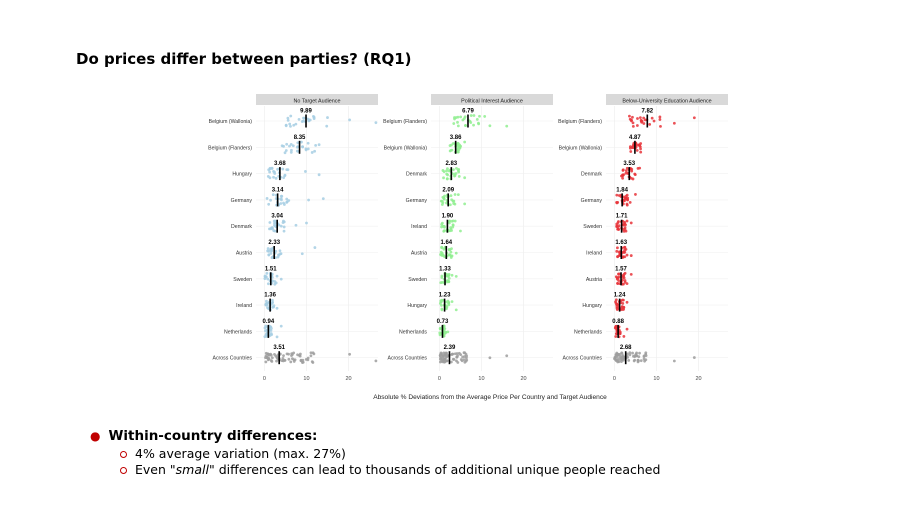 This screenshot has height=511, width=908. I want to click on row-label: Belgium (Flanders), so click(580, 122).